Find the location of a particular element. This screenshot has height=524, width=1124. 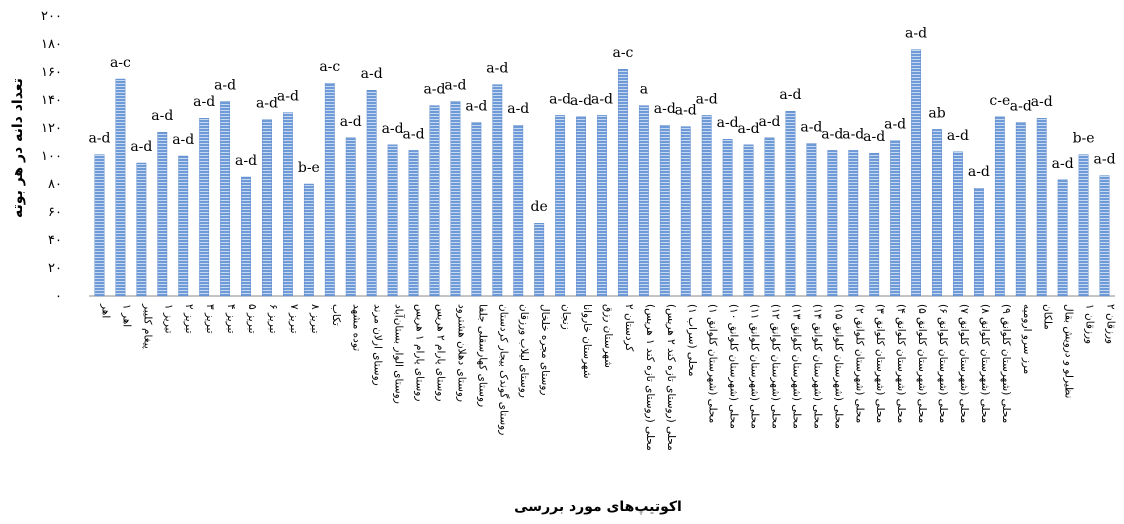

category-label: محلی (روستای تازه کند ۱ هریس) is located at coordinates (650, 377).